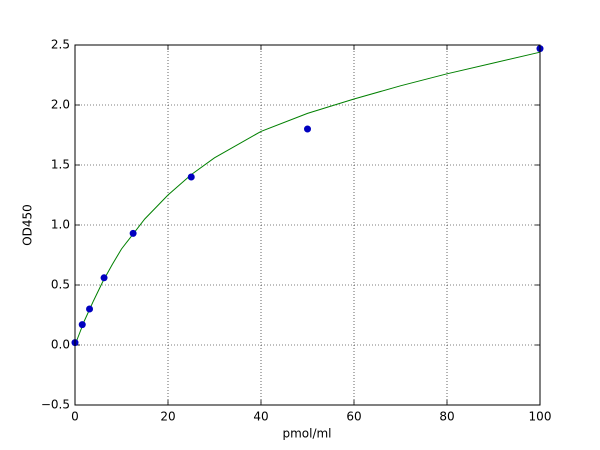 The image size is (600, 450). Describe the element at coordinates (446, 417) in the screenshot. I see `x-tick-label: 80` at that location.